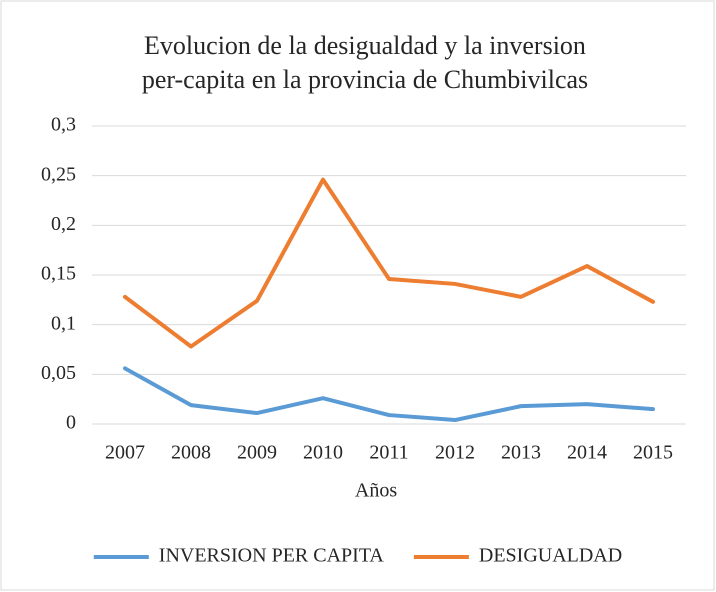  What do you see at coordinates (125, 453) in the screenshot?
I see `x-tick-label: 2007` at bounding box center [125, 453].